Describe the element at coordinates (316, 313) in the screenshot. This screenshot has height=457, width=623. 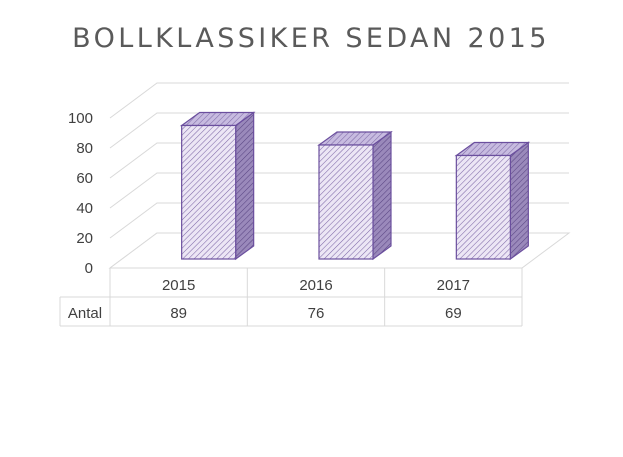
I see `data-value-cell: 76` at that location.